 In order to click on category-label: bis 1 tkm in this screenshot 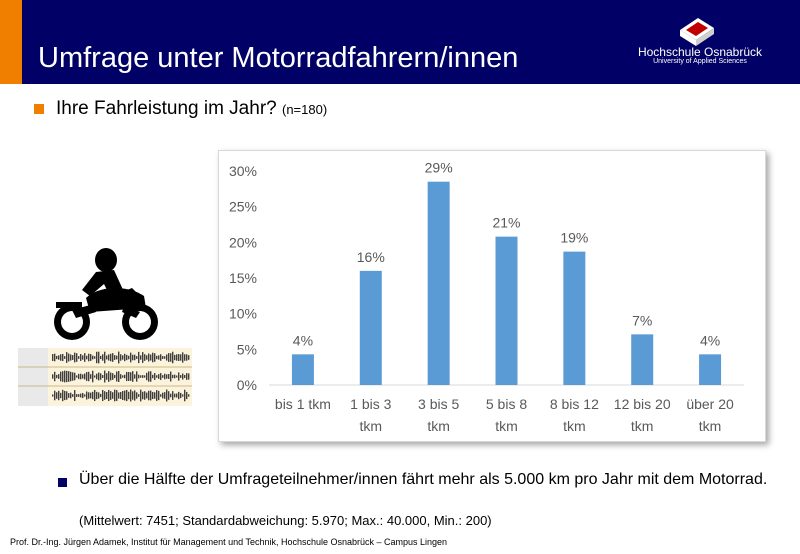, I will do `click(303, 404)`.